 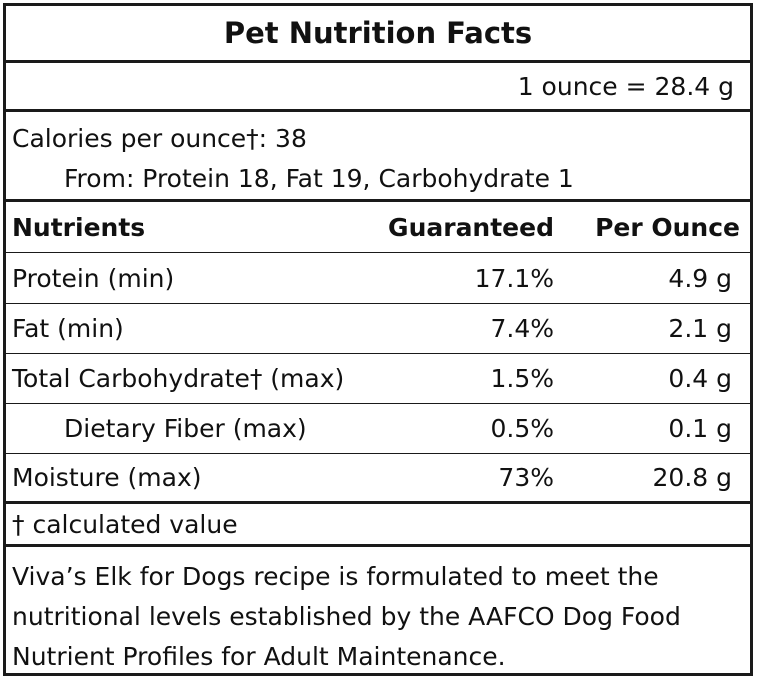 What do you see at coordinates (93, 278) in the screenshot?
I see `nutrient-name: Protein (min)` at bounding box center [93, 278].